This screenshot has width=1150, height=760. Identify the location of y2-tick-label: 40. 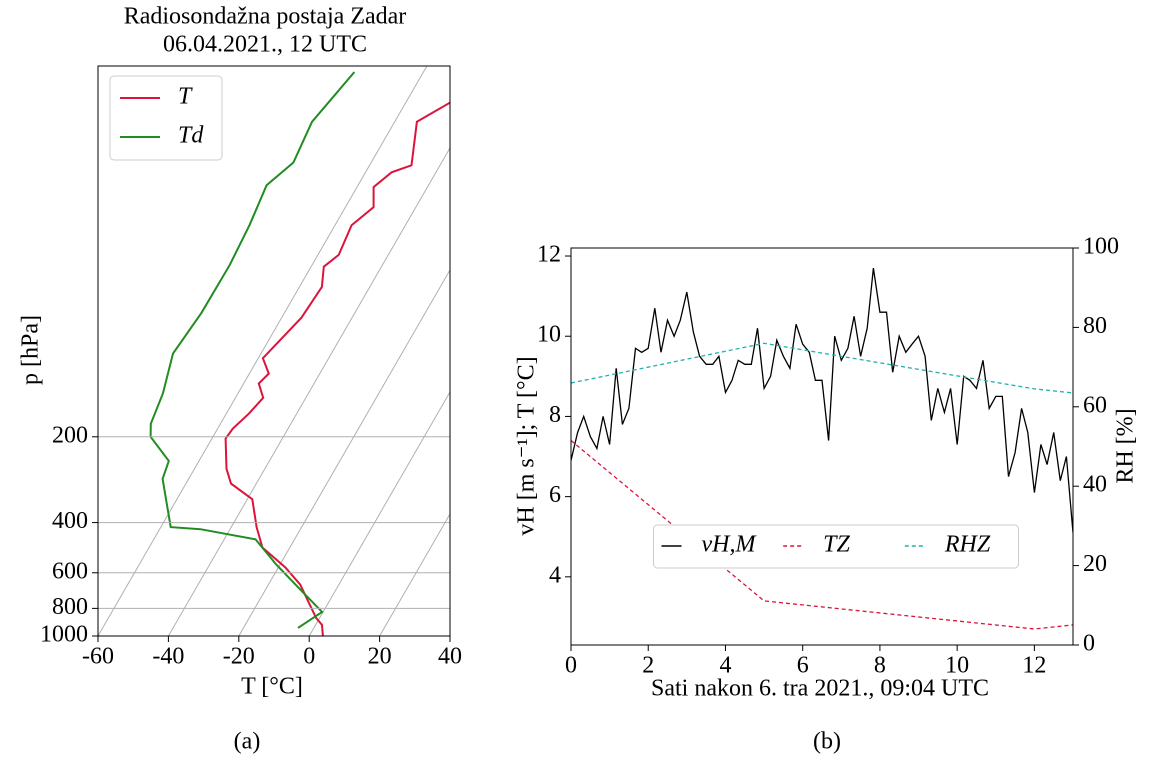
(1095, 485).